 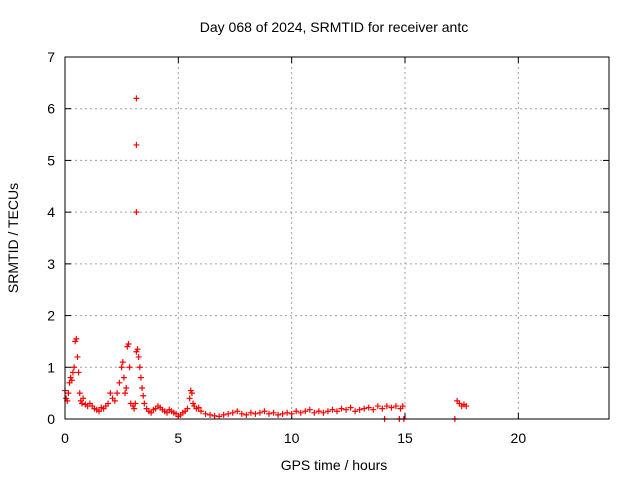 What do you see at coordinates (405, 438) in the screenshot?
I see `x-tick-label: 15` at bounding box center [405, 438].